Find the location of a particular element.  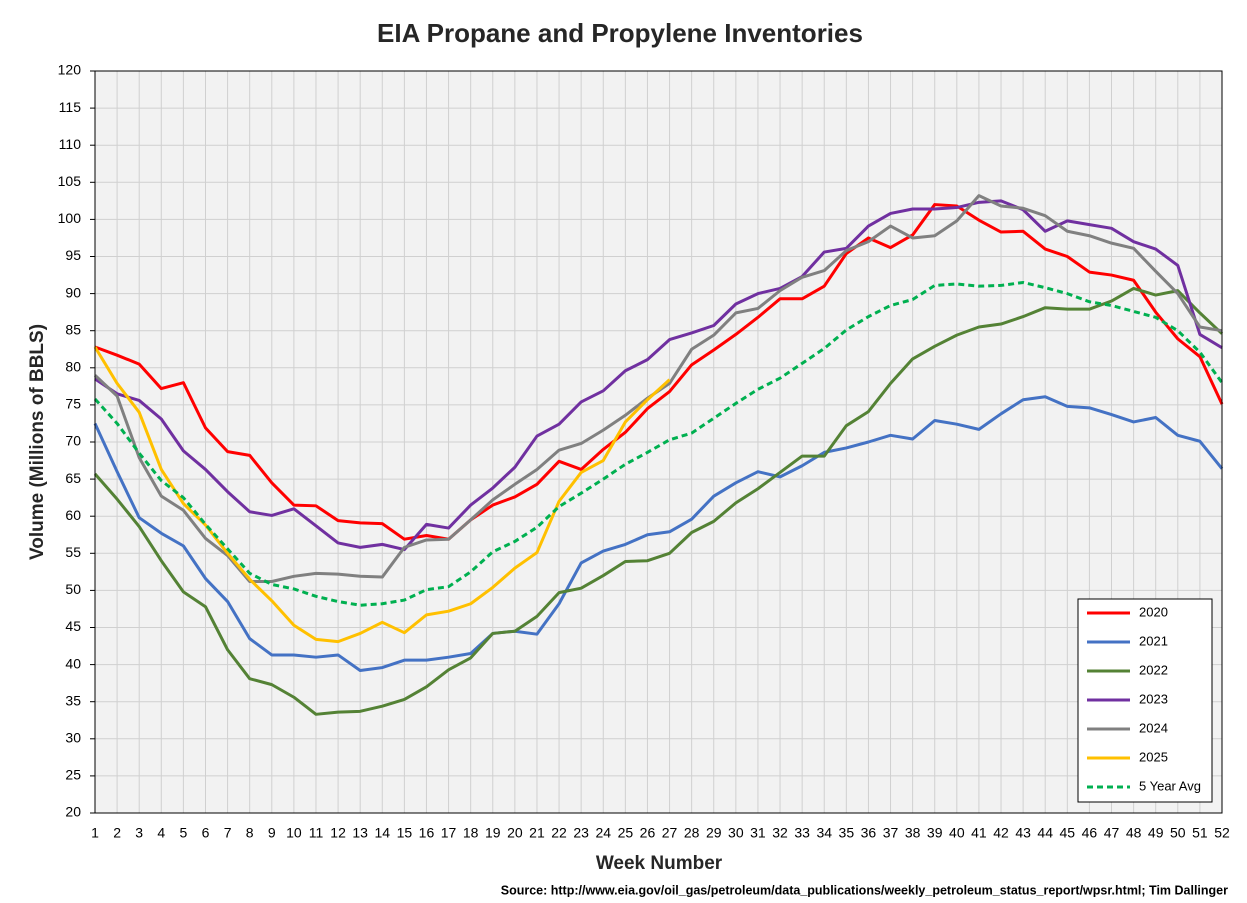

x-tick-label: 5 is located at coordinates (183, 833).